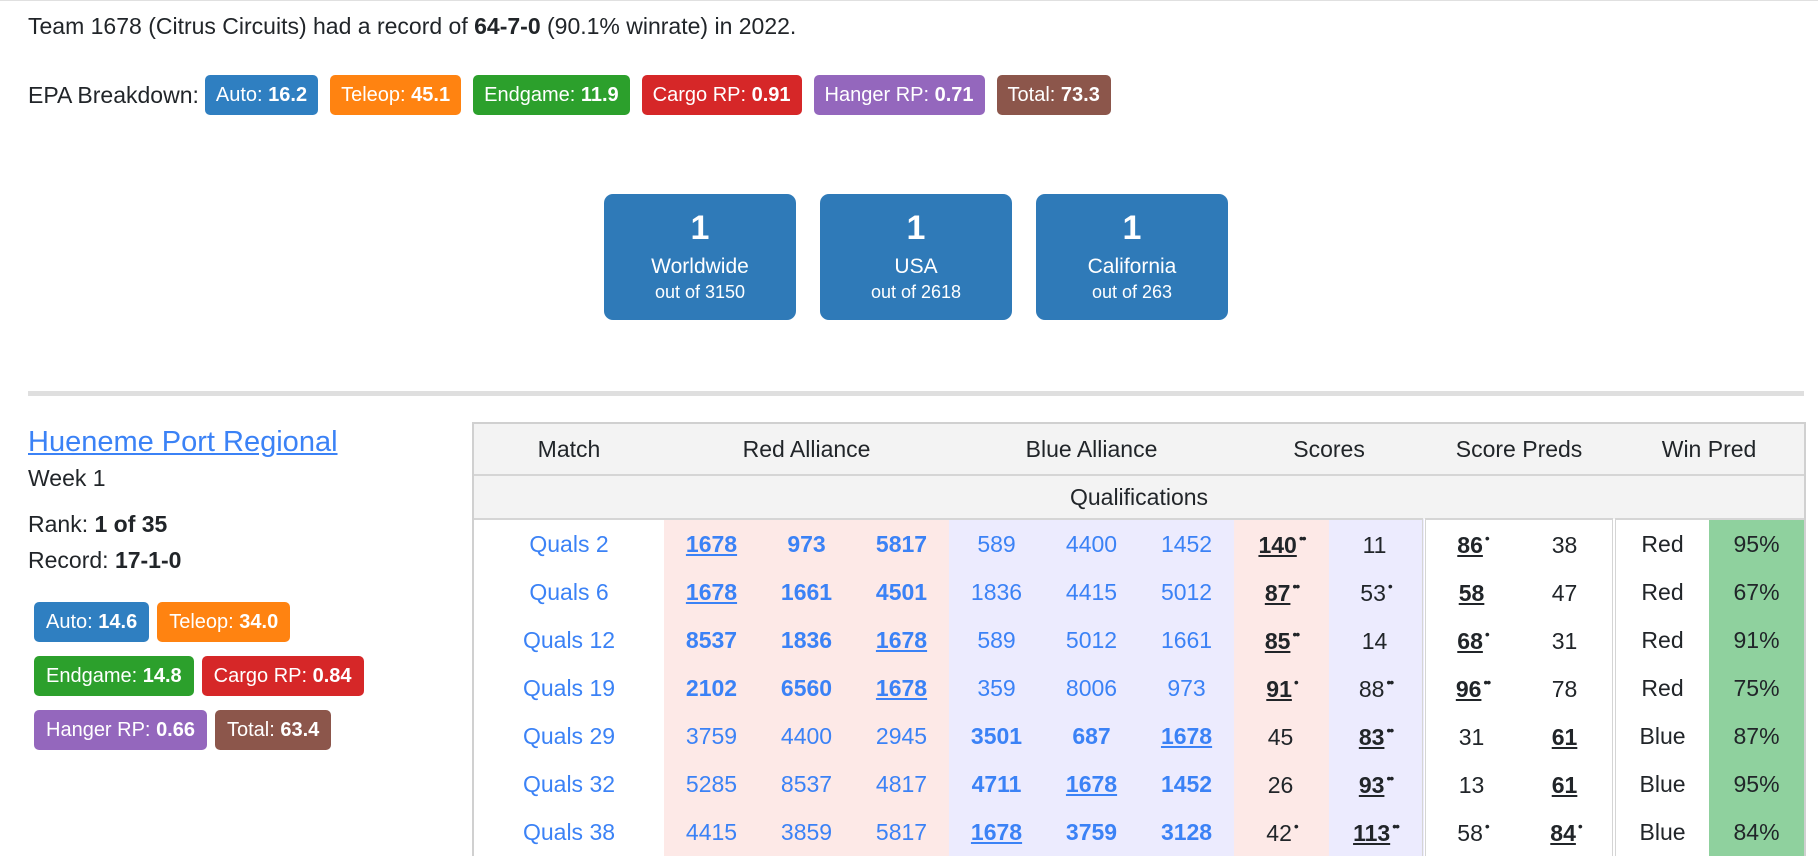  What do you see at coordinates (1092, 832) in the screenshot?
I see `blue-team-link: 3759` at bounding box center [1092, 832].